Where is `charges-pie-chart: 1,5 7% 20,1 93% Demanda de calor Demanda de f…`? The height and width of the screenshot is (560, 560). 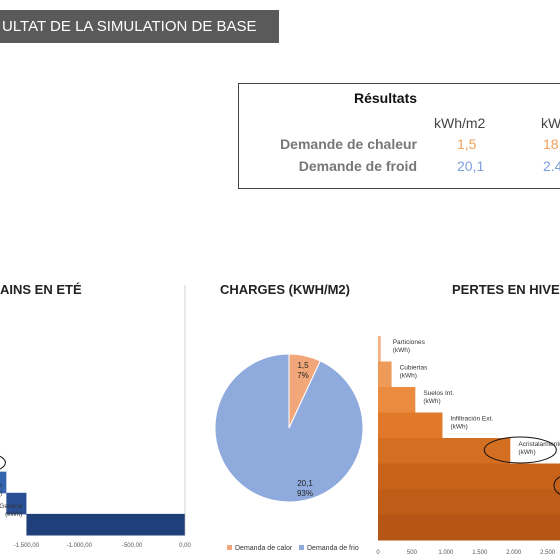 charges-pie-chart: 1,5 7% 20,1 93% Demanda de calor Demanda de f… is located at coordinates (289, 452).